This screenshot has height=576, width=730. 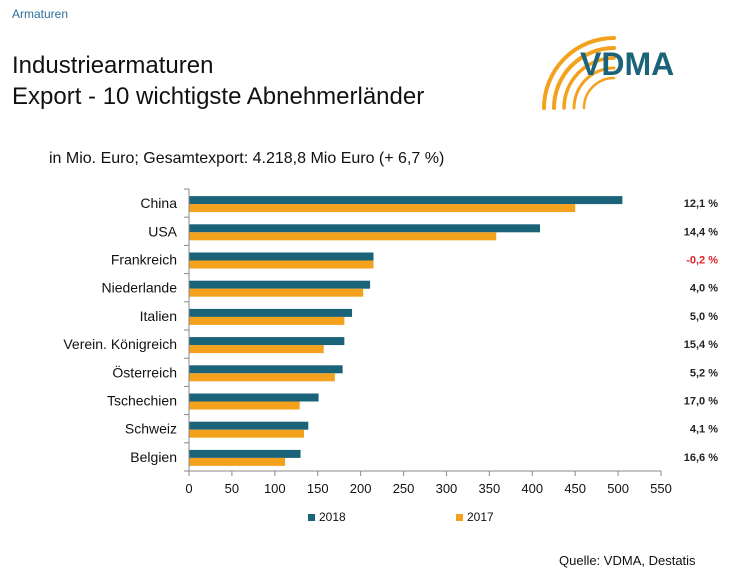 What do you see at coordinates (401, 517) in the screenshot?
I see `legend: 2018 2017` at bounding box center [401, 517].